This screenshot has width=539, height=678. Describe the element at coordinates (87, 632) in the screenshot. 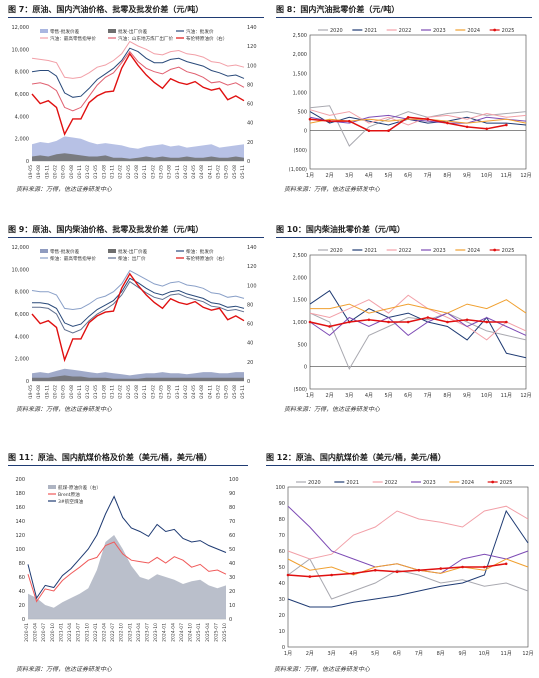

I see `x-tick-label: 2021-10` at that location.